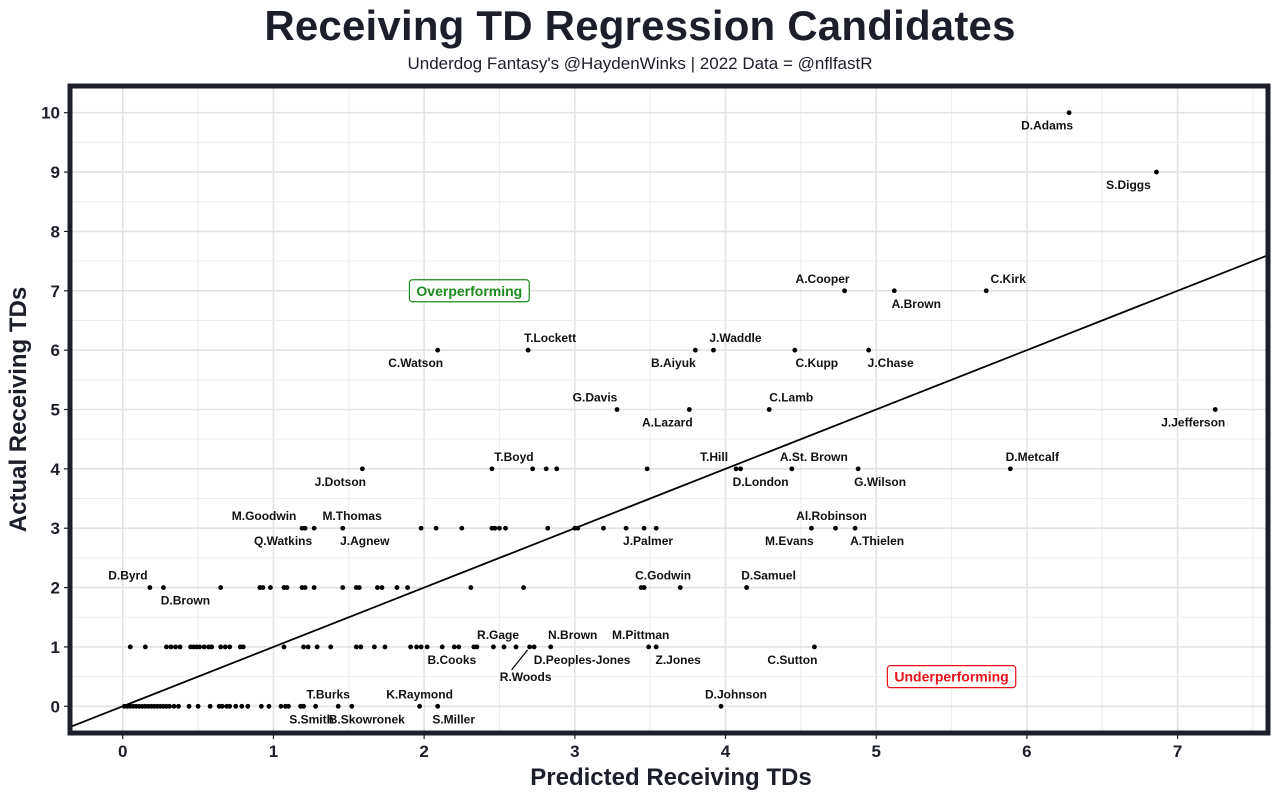 Image resolution: width=1280 pixels, height=800 pixels. What do you see at coordinates (714, 457) in the screenshot?
I see `point-label: T.Hill` at bounding box center [714, 457].